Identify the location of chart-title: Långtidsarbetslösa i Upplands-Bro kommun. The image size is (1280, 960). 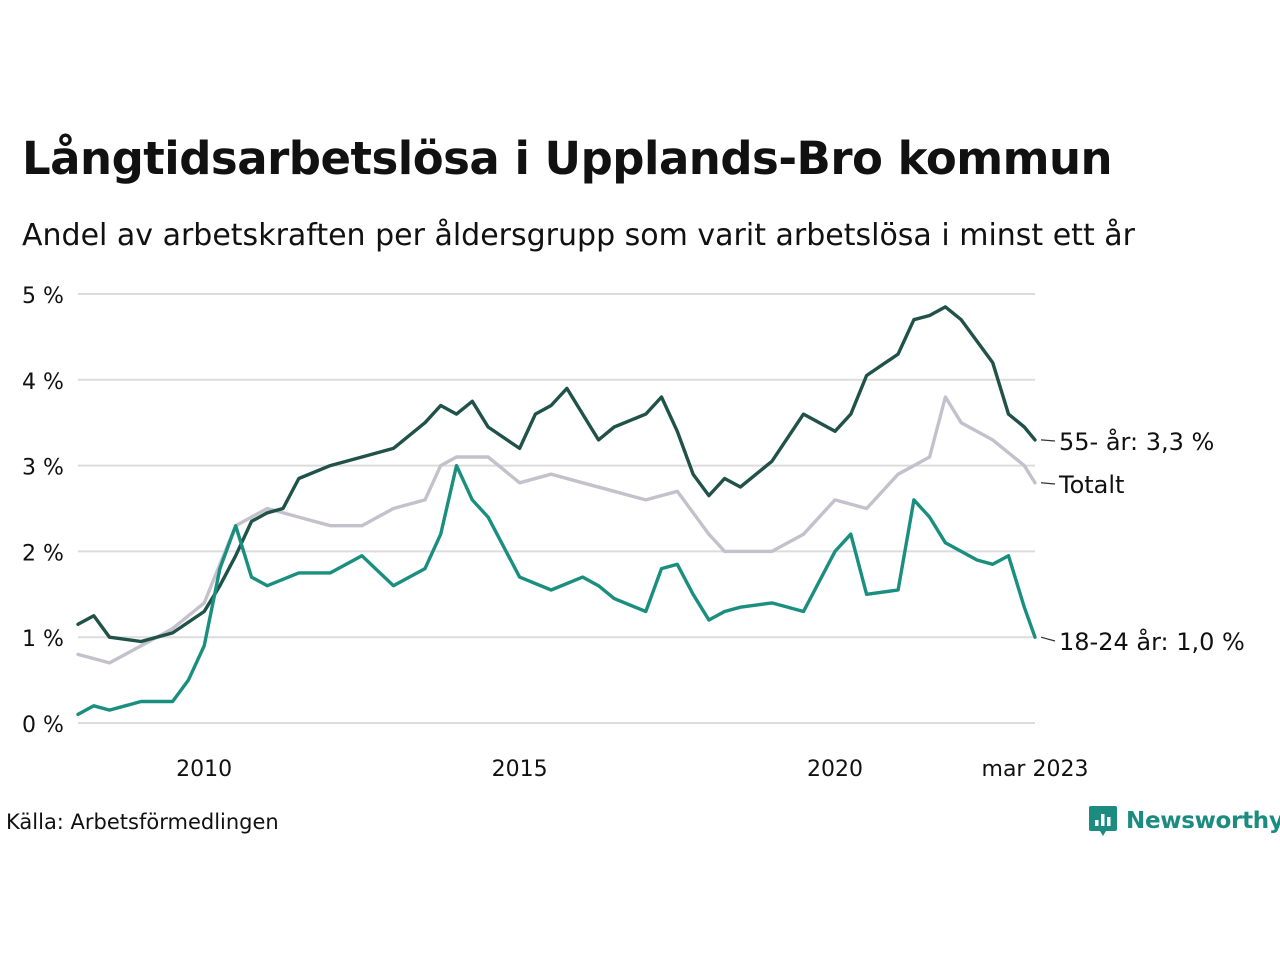
(567, 158).